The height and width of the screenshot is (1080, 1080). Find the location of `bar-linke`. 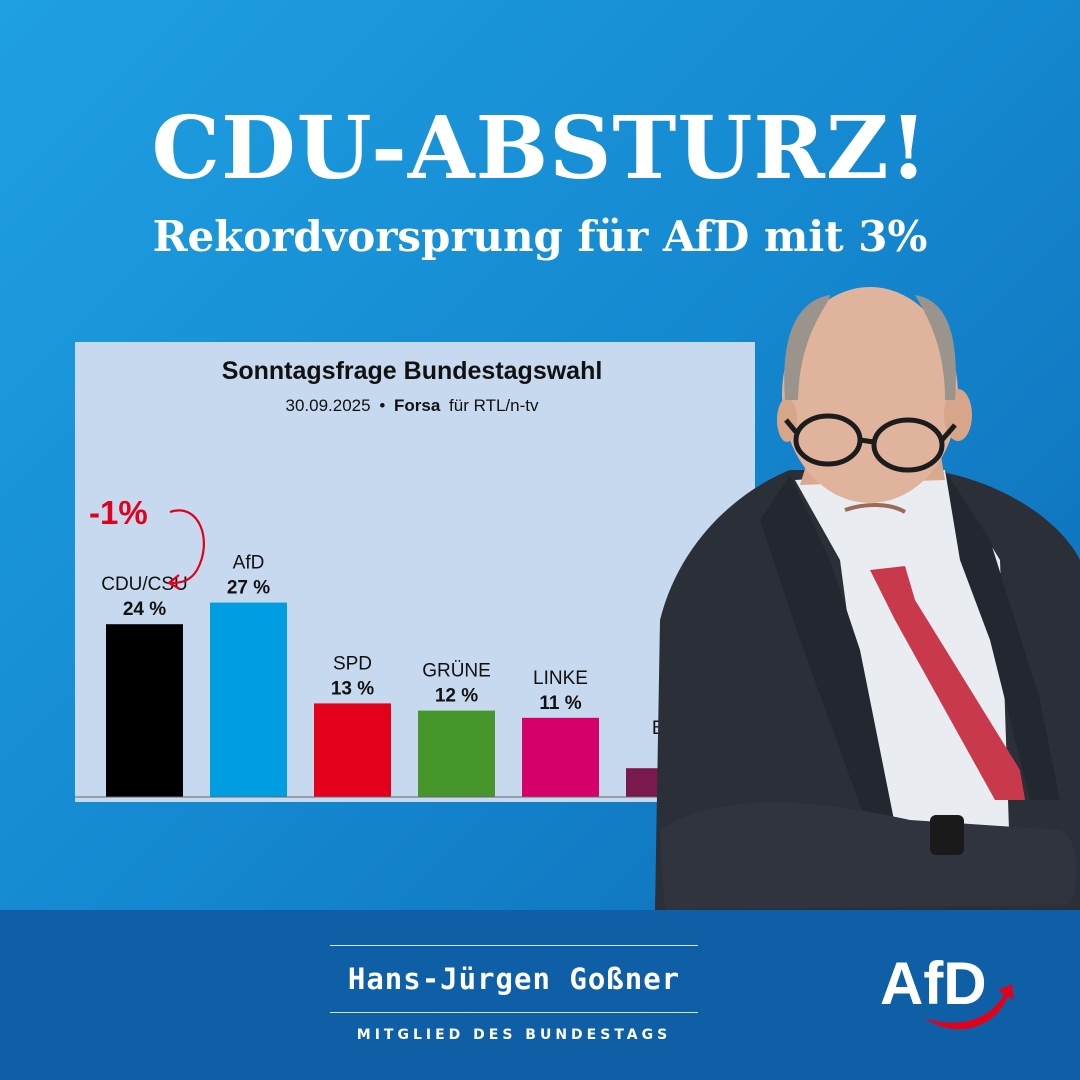

bar-linke is located at coordinates (560, 757).